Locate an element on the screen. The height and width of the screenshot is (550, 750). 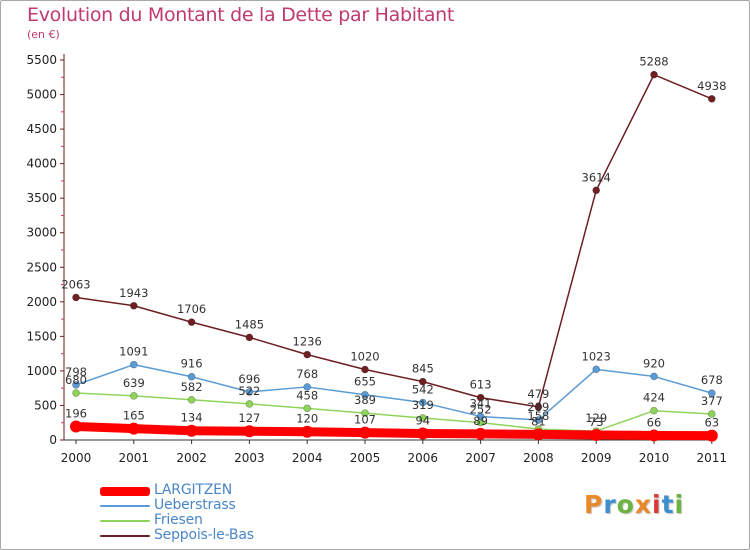
data-label: 66 is located at coordinates (654, 422).